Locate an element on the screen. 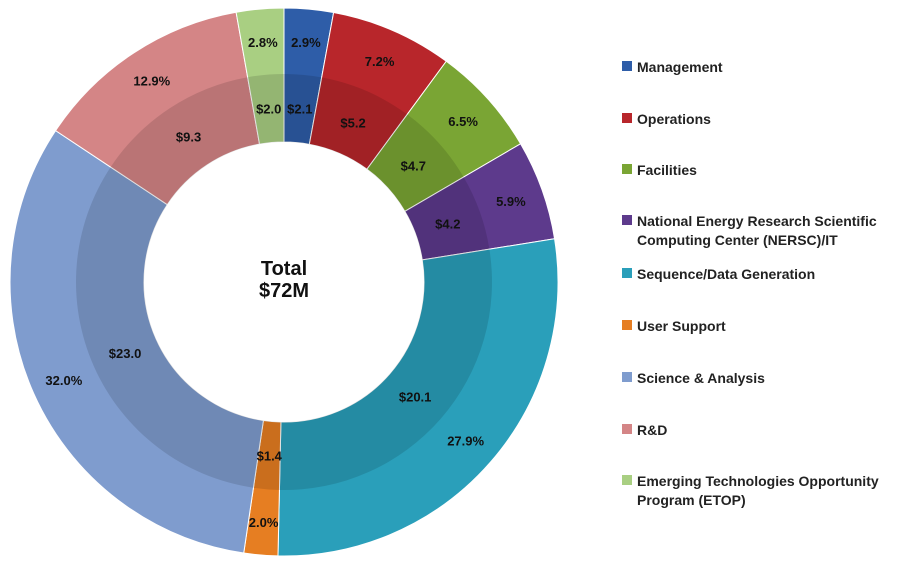 The width and height of the screenshot is (900, 564). slice-inner-facilities is located at coordinates (415, 163).